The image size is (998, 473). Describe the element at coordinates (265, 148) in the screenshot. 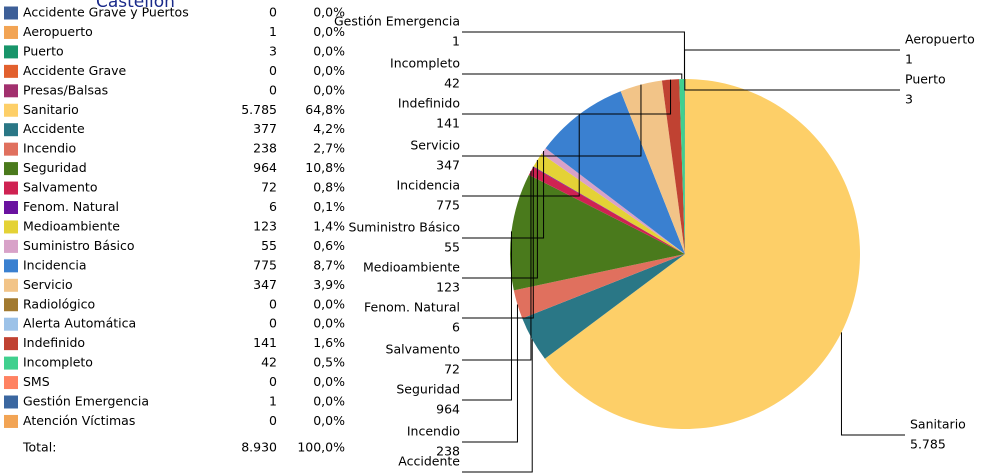

I see `legend-value: 238` at that location.